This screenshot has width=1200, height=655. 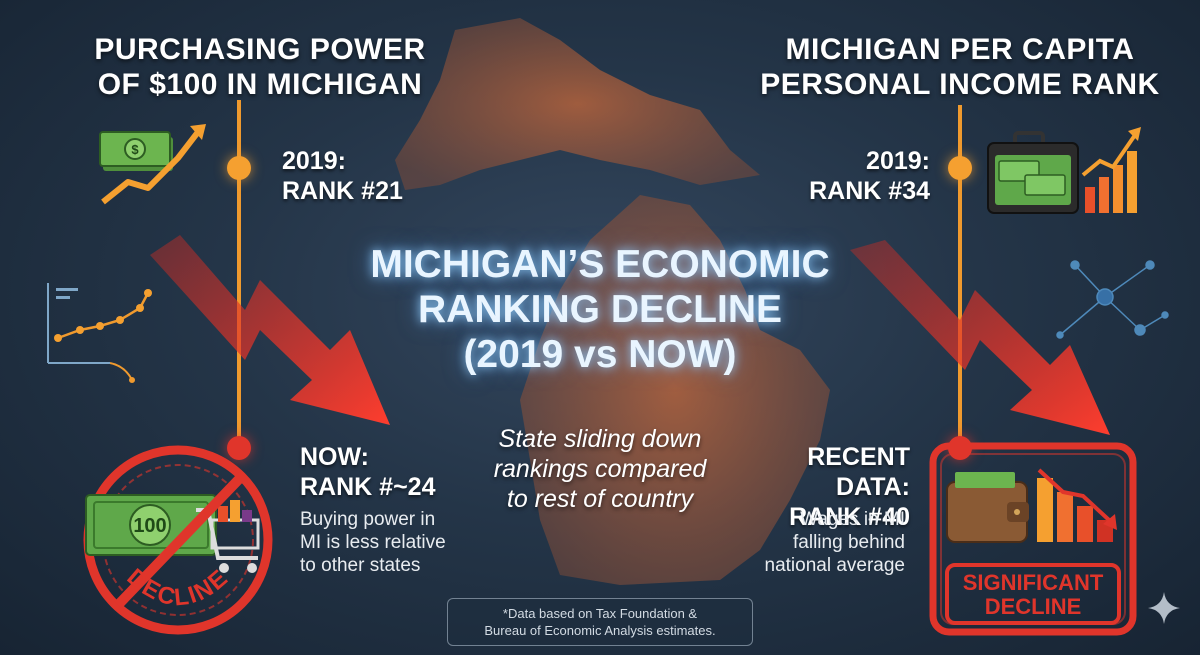 What do you see at coordinates (849, 487) in the screenshot?
I see `right-rank-now: RECENT DATA: RANK #40` at bounding box center [849, 487].